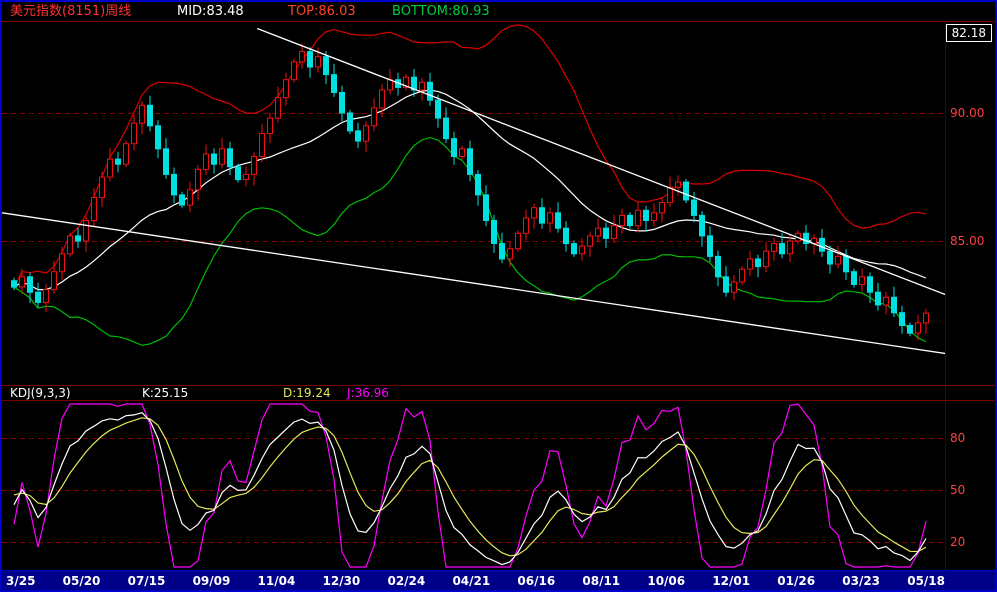 The width and height of the screenshot is (997, 592). What do you see at coordinates (341, 580) in the screenshot?
I see `date-label: 12/30` at bounding box center [341, 580].